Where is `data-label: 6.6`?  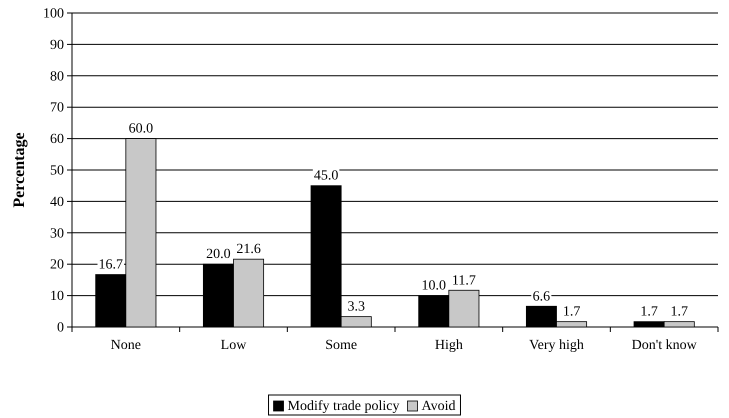 data-label: 6.6 is located at coordinates (541, 296).